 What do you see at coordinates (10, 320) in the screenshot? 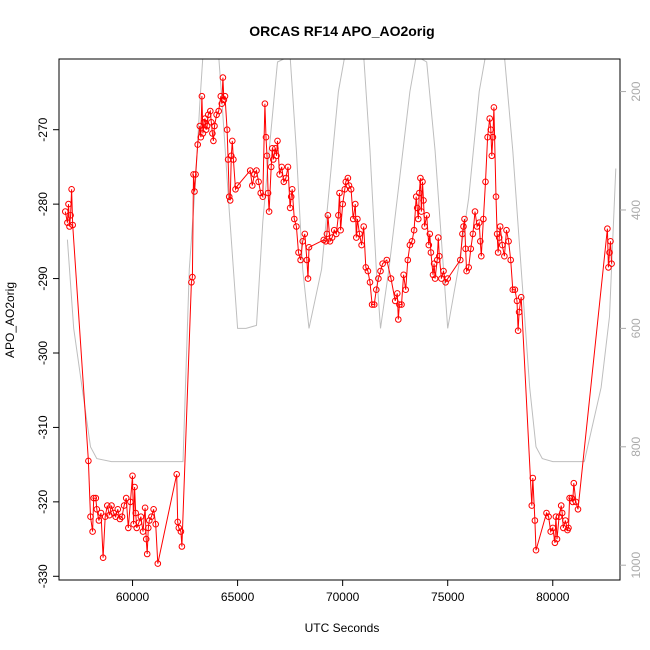
I see `y-axis-label: APO_AO2orig` at bounding box center [10, 320].